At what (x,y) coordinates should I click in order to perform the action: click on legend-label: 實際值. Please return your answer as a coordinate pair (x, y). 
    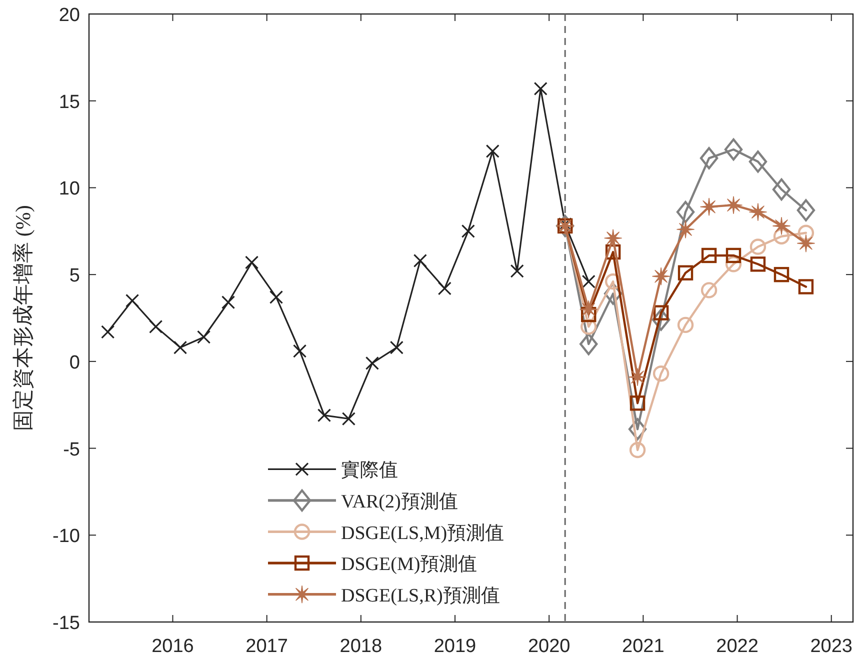
    Looking at the image, I should click on (369, 471).